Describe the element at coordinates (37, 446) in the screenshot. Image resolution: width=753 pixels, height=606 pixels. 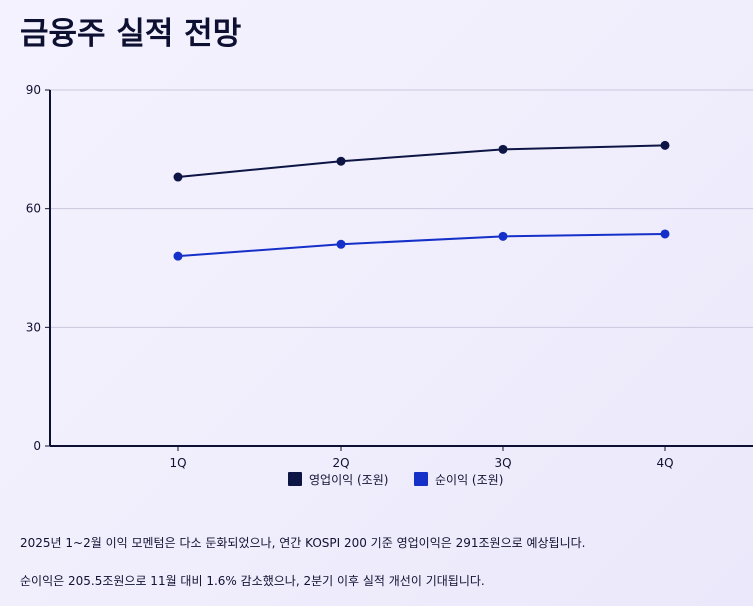
I see `y-tick-label: 0` at that location.